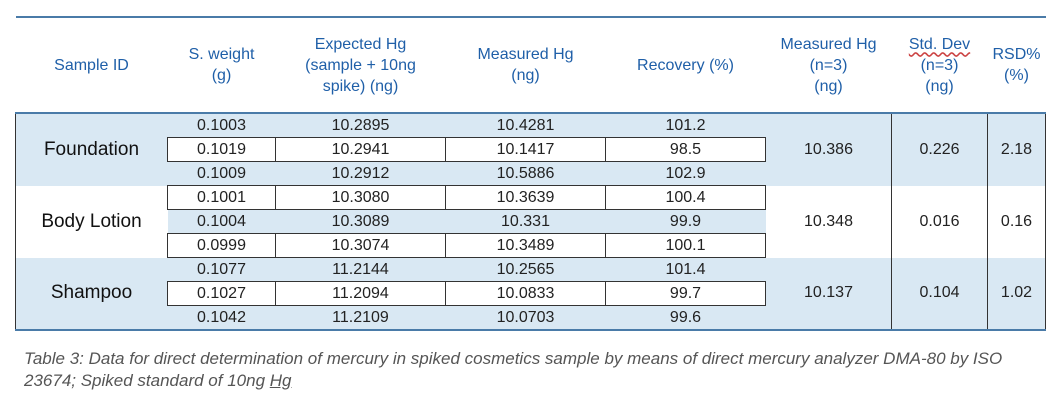 The height and width of the screenshot is (403, 1049). What do you see at coordinates (221, 269) in the screenshot?
I see `weight-cell: 0.1077` at bounding box center [221, 269].